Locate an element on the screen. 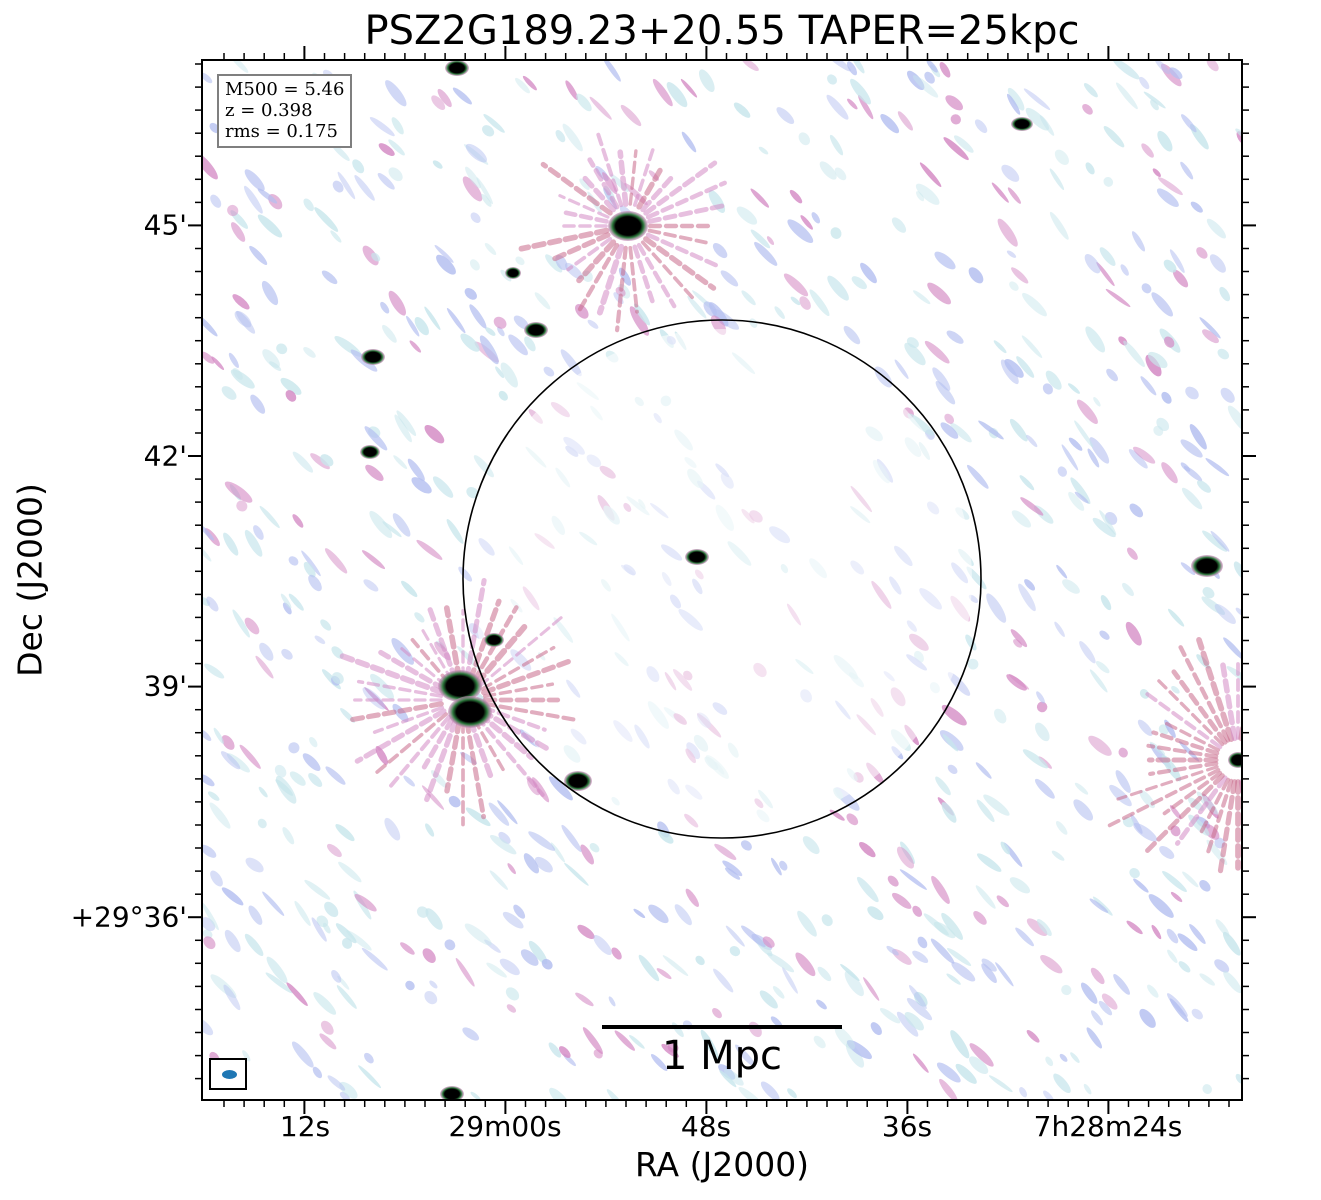 The image size is (1321, 1200). radio-source is located at coordinates (494, 640).